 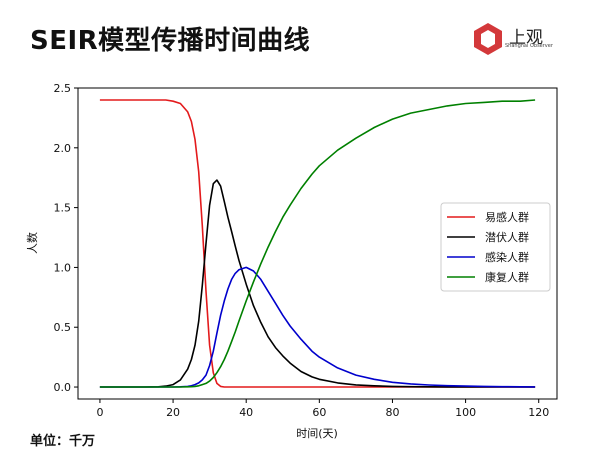 I want to click on x-tick-label: 0, so click(x=99, y=412).